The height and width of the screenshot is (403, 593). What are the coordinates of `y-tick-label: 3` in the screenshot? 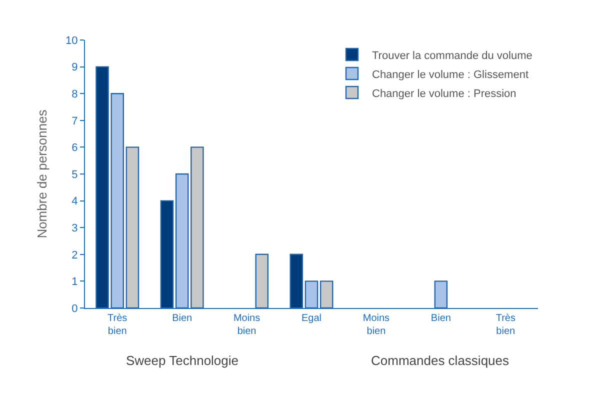 It's located at (75, 228).